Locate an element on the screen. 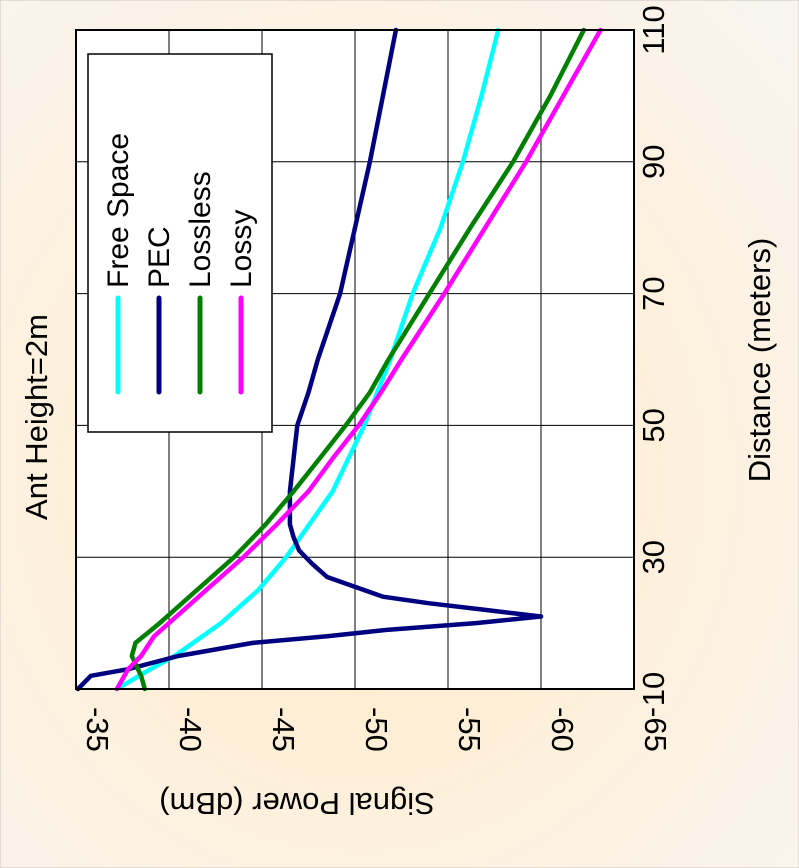 Image resolution: width=799 pixels, height=868 pixels. y-tick-label: -35 is located at coordinates (97, 729).